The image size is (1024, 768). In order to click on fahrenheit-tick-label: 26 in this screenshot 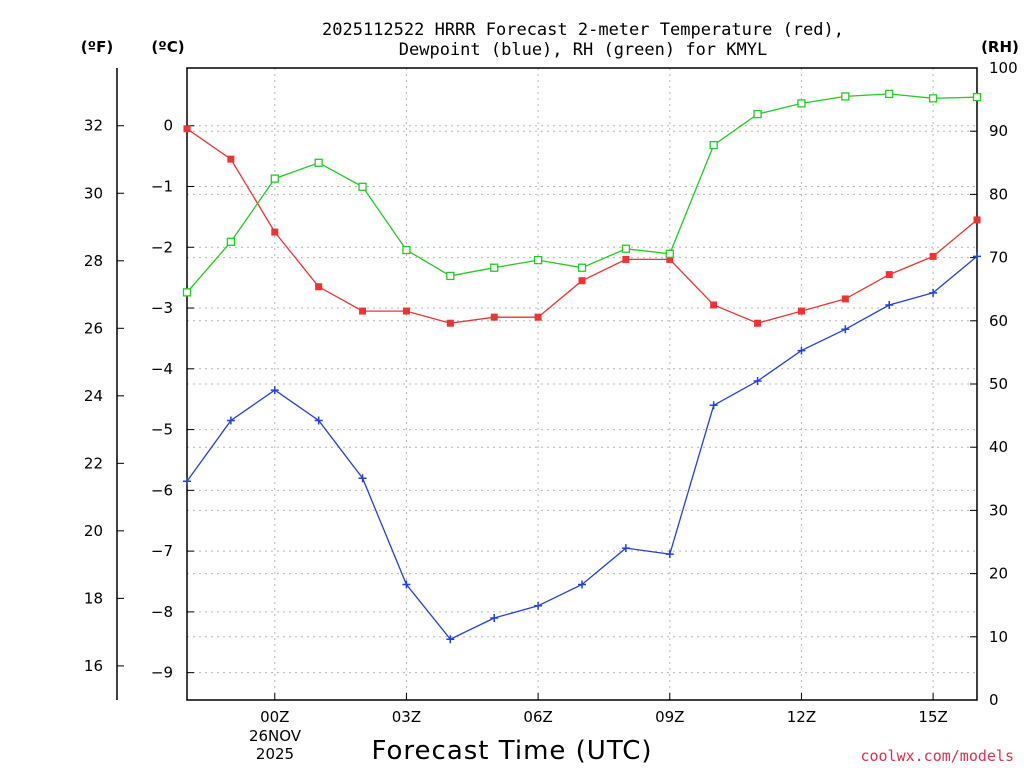, I will do `click(93, 328)`.